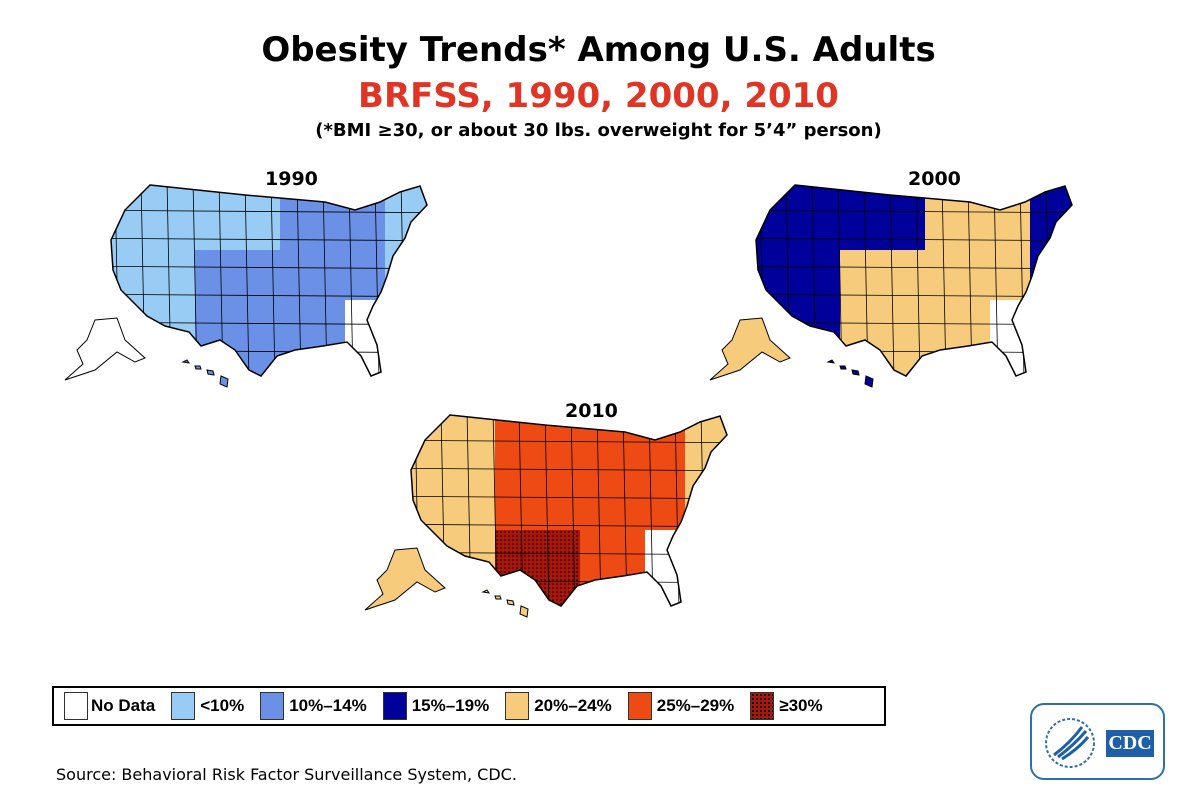 The image size is (1197, 798). I want to click on legend-label: 10%–14%, so click(328, 705).